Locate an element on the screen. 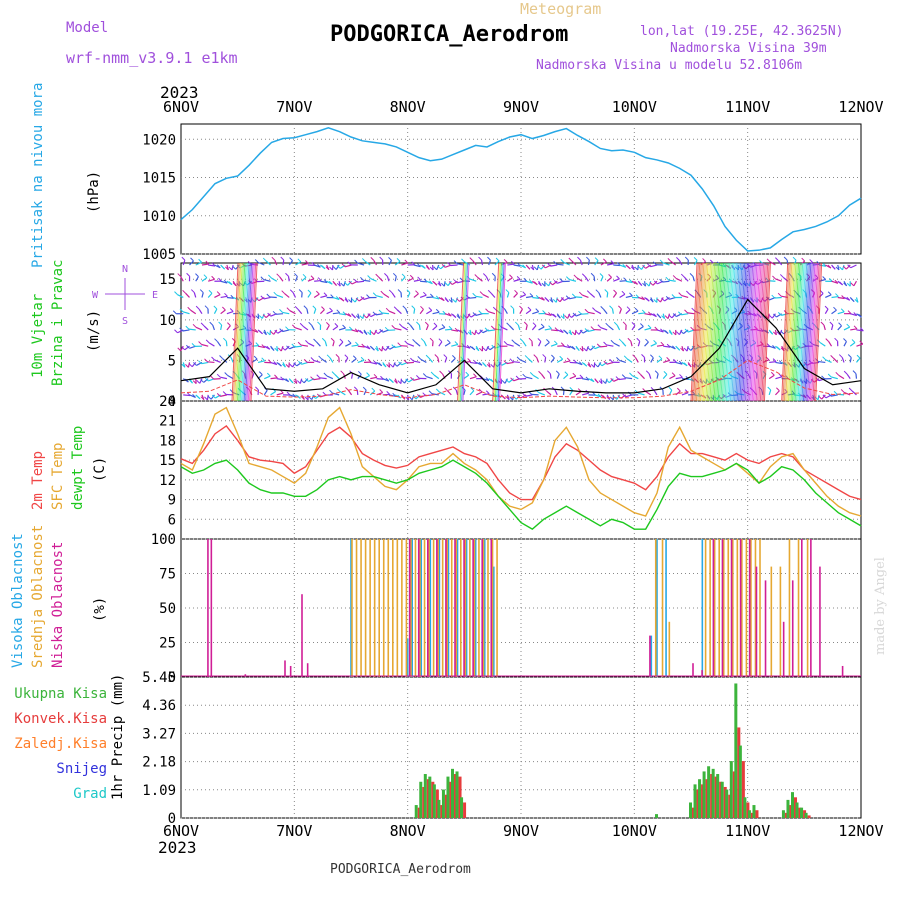  temp-label-2m: 2m Temp is located at coordinates (38, 480).